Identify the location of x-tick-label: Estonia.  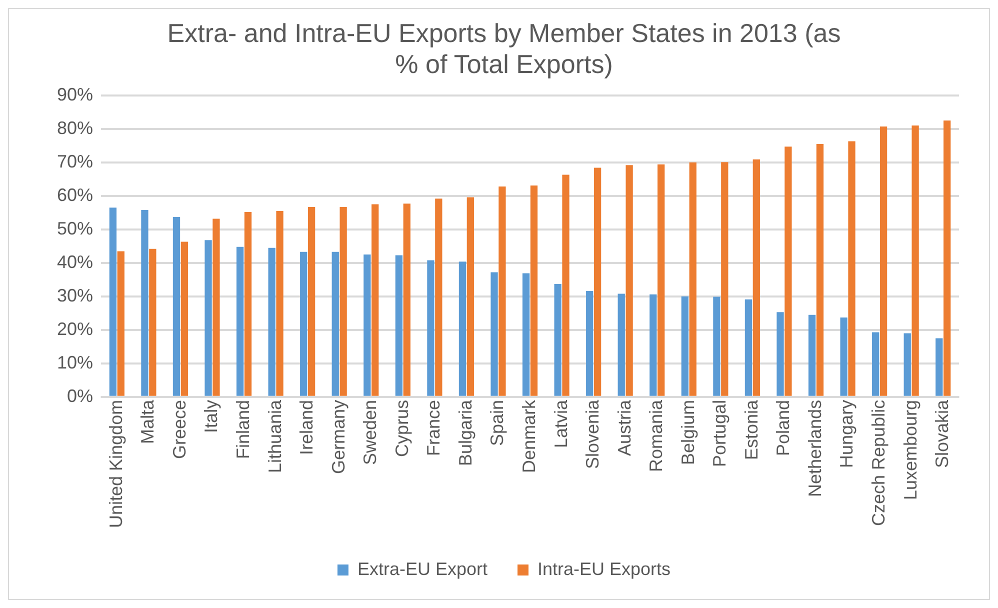
(751, 429).